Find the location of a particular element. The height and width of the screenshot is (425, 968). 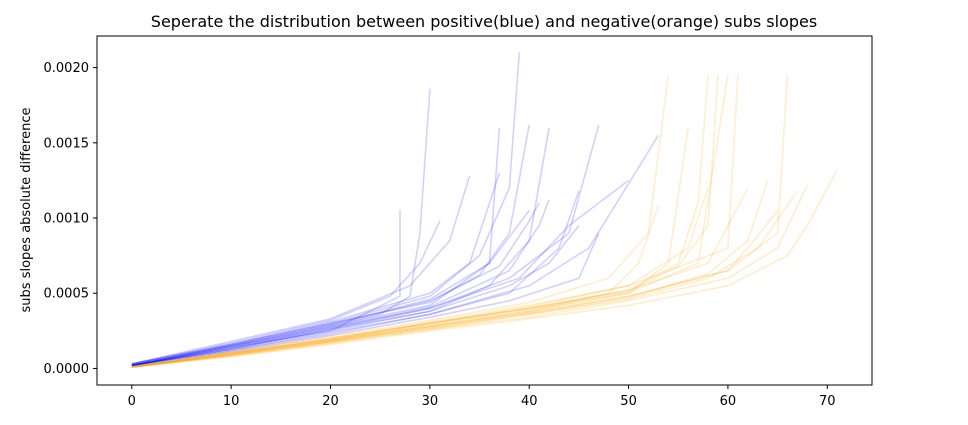

x-tick-label: 0 is located at coordinates (132, 401).